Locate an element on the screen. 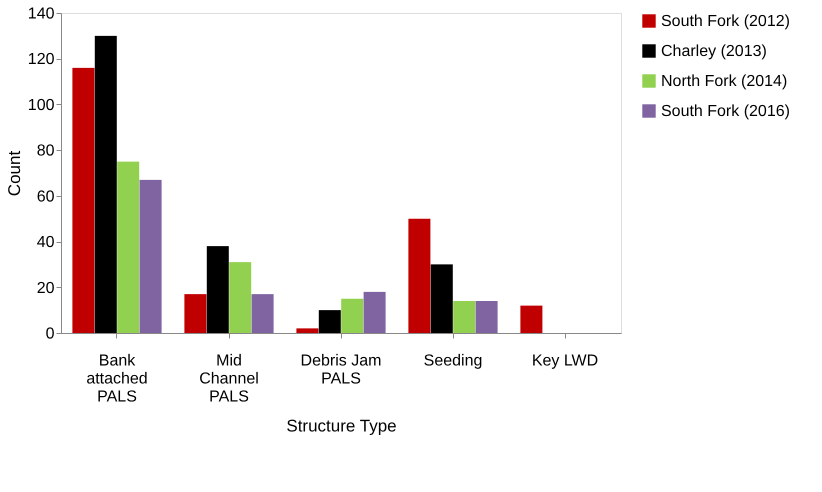  x-tick-label: Bank attached PALS is located at coordinates (117, 379).